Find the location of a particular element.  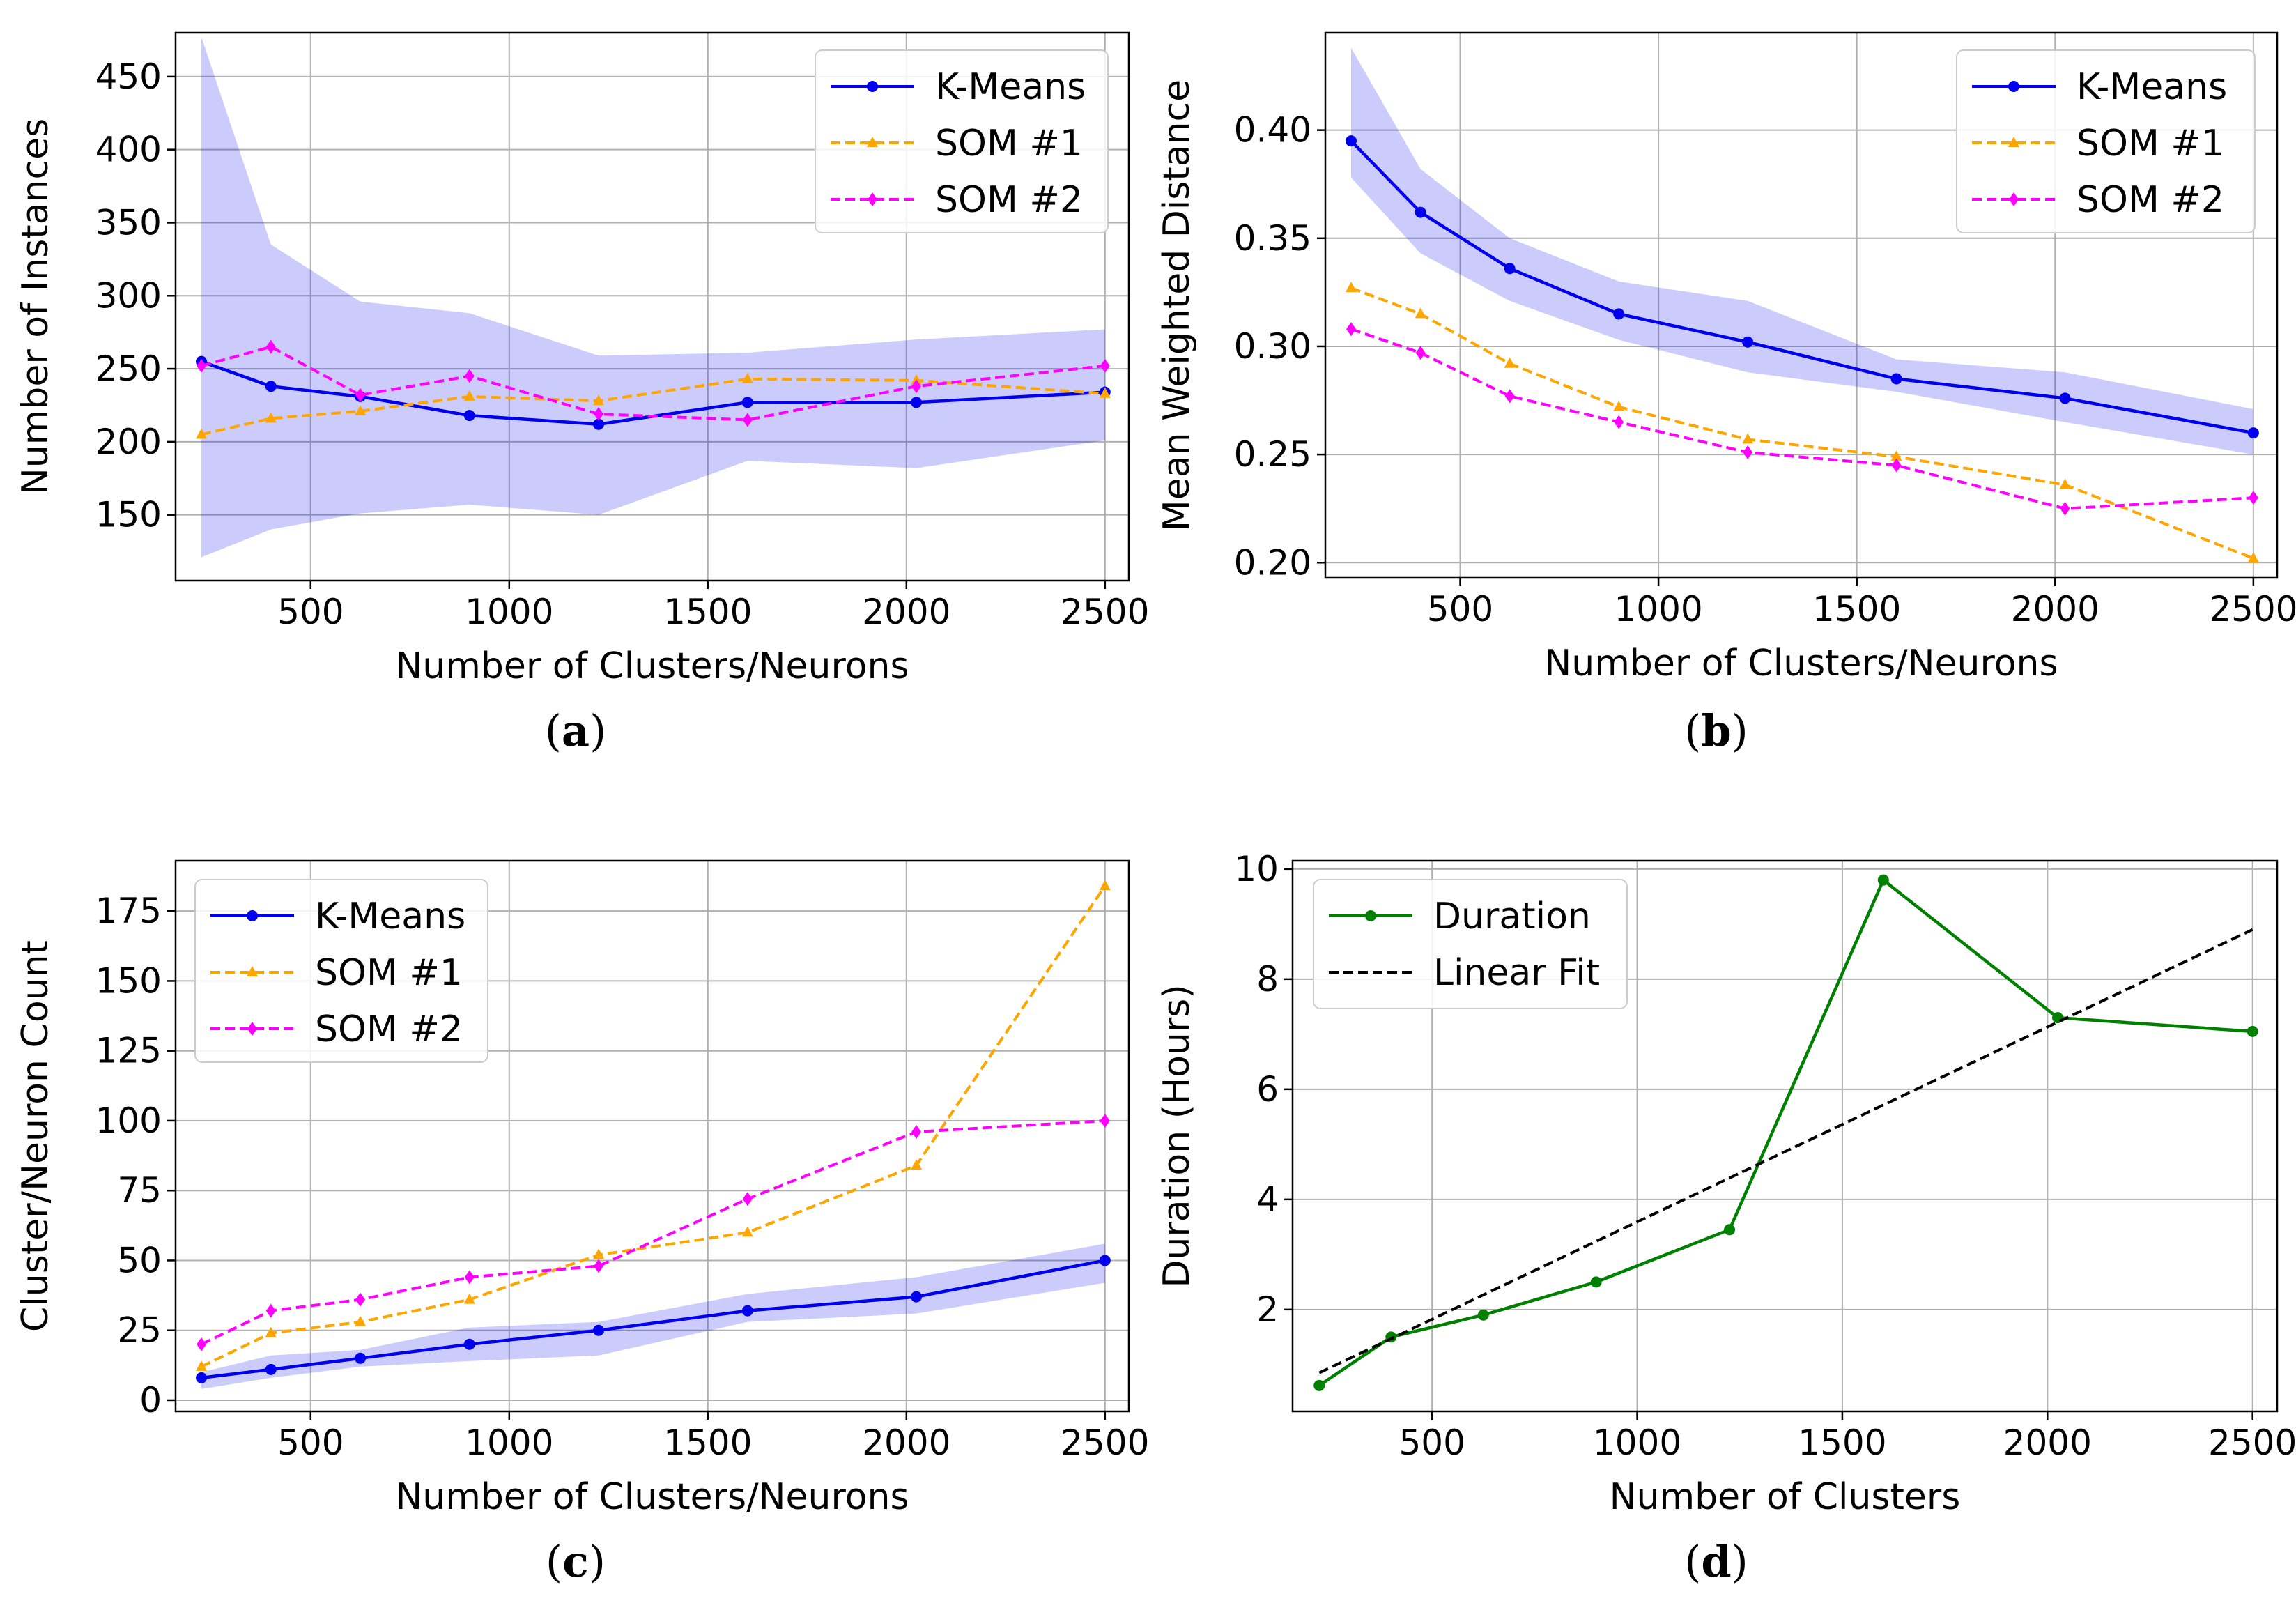

series-line-duration is located at coordinates (1785, 1132).